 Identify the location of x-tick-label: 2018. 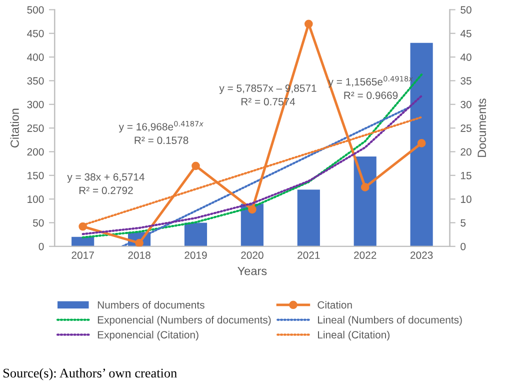
(139, 255).